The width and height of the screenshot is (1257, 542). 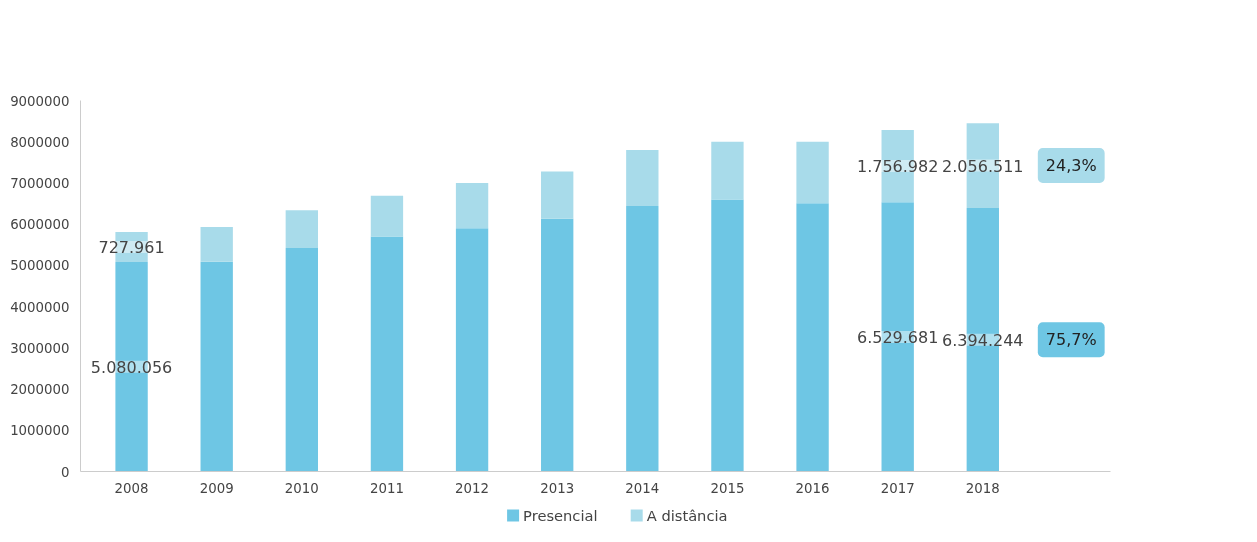 I want to click on legend-label: Presencial, so click(x=560, y=515).